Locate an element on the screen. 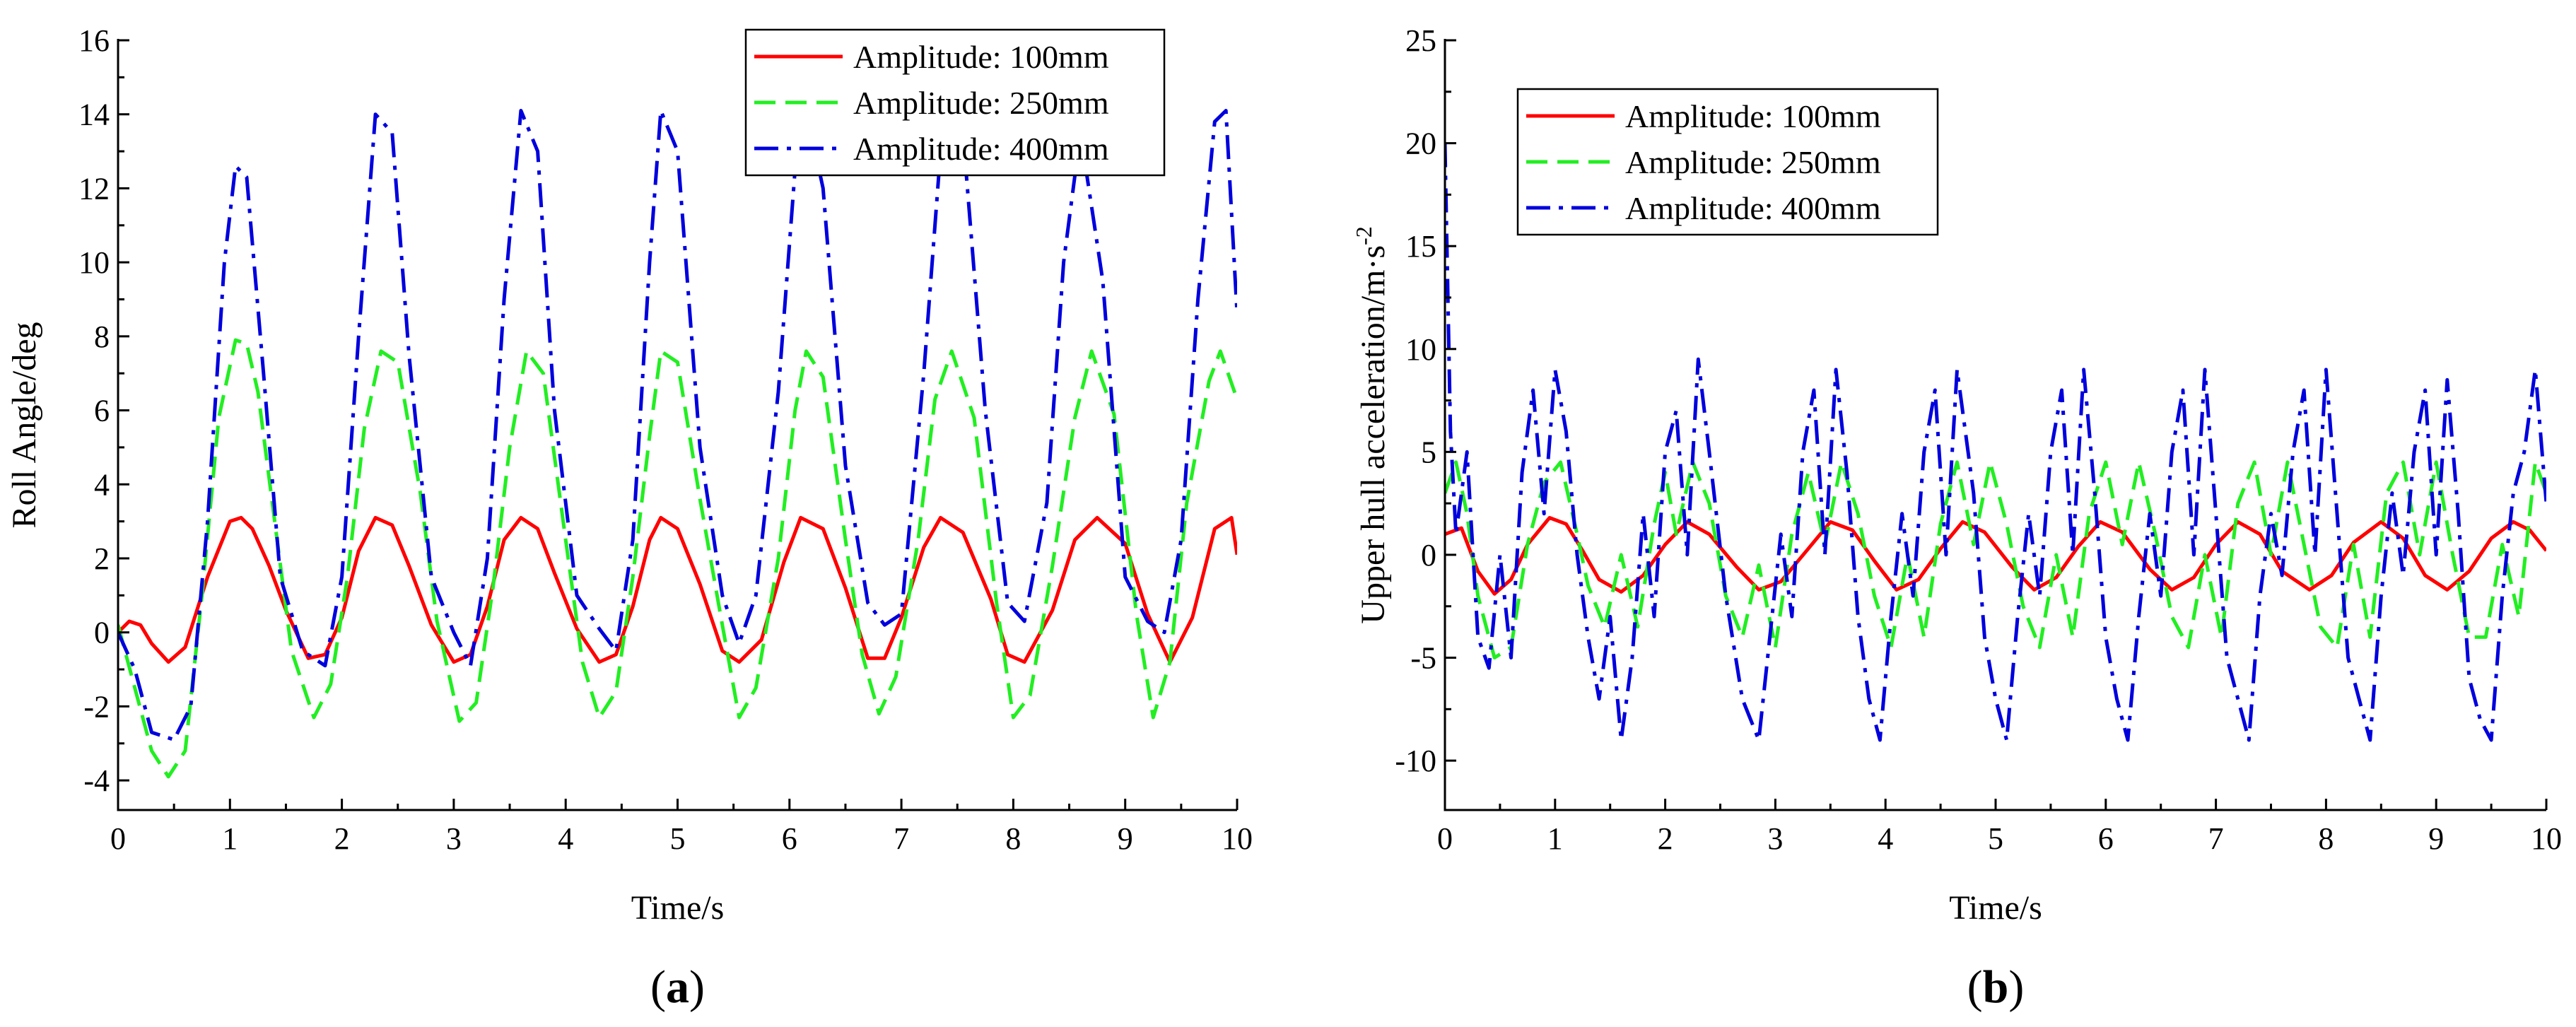 The image size is (2576, 1027). y-tick-label: 2 is located at coordinates (102, 559).